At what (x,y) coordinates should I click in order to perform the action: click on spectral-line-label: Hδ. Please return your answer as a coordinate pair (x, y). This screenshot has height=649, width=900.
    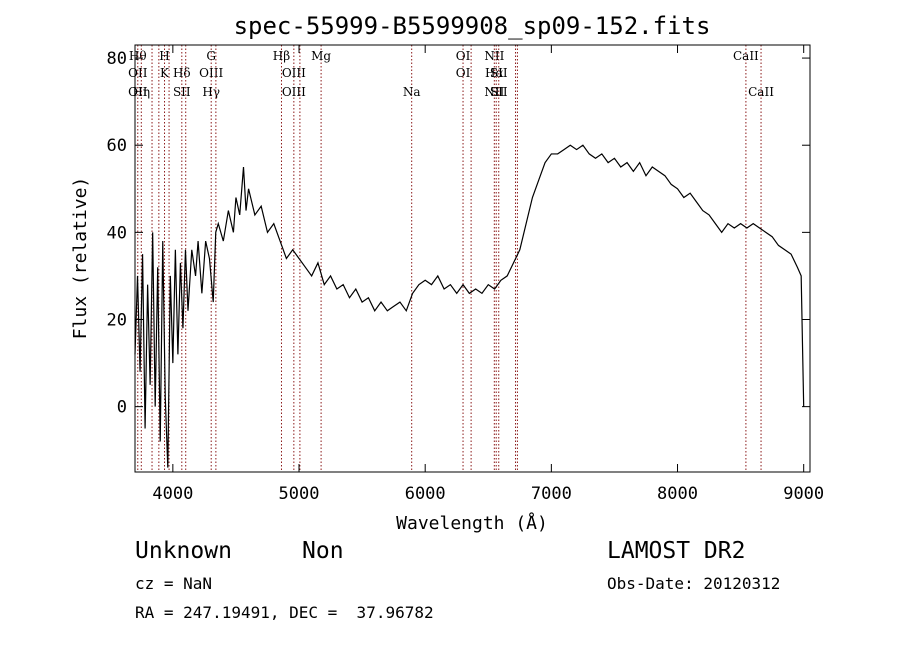
    Looking at the image, I should click on (182, 73).